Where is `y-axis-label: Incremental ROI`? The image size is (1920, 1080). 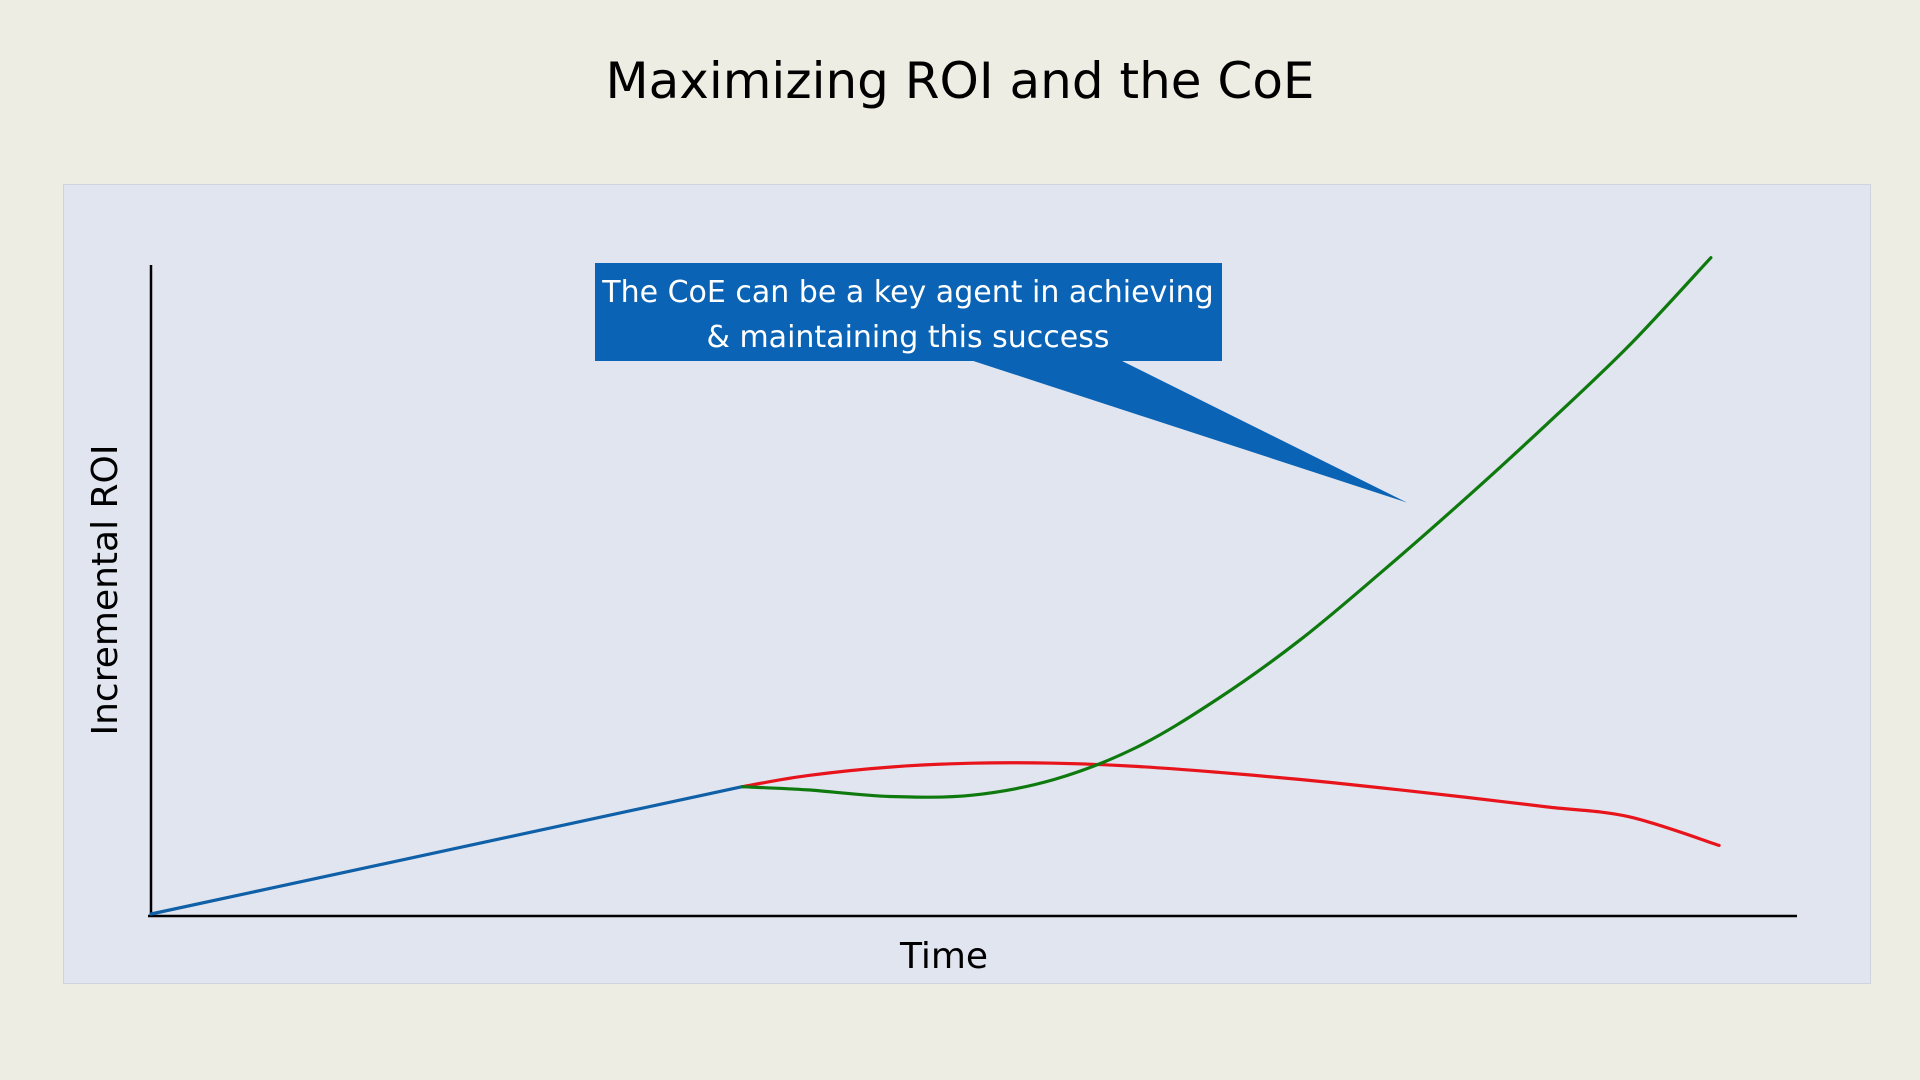 y-axis-label: Incremental ROI is located at coordinates (105, 589).